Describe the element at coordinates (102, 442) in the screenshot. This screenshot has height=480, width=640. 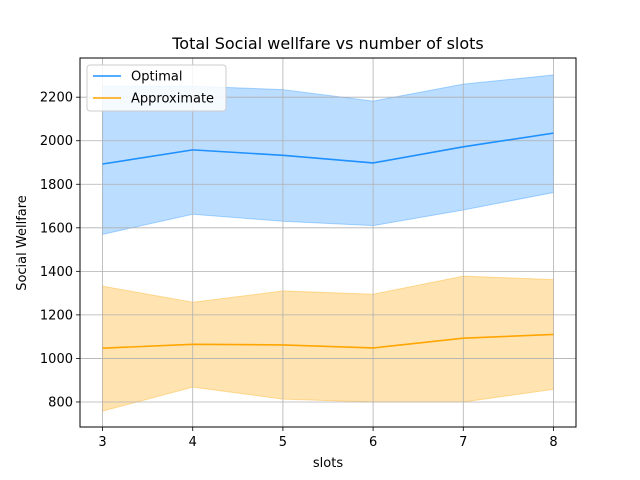
I see `x-tick-label: 3` at that location.